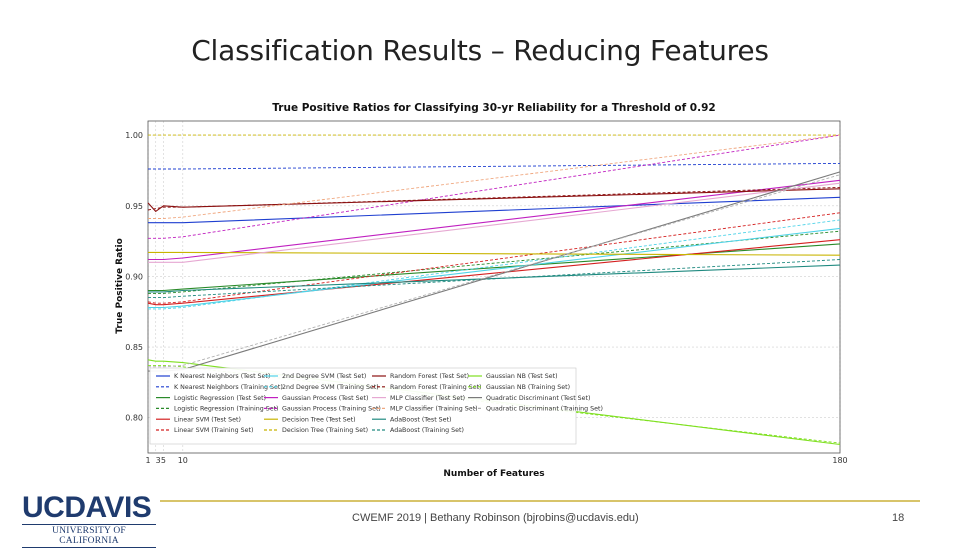 The width and height of the screenshot is (960, 548). What do you see at coordinates (436, 387) in the screenshot?
I see `legend-label: Random Forest (Training Set)` at bounding box center [436, 387].